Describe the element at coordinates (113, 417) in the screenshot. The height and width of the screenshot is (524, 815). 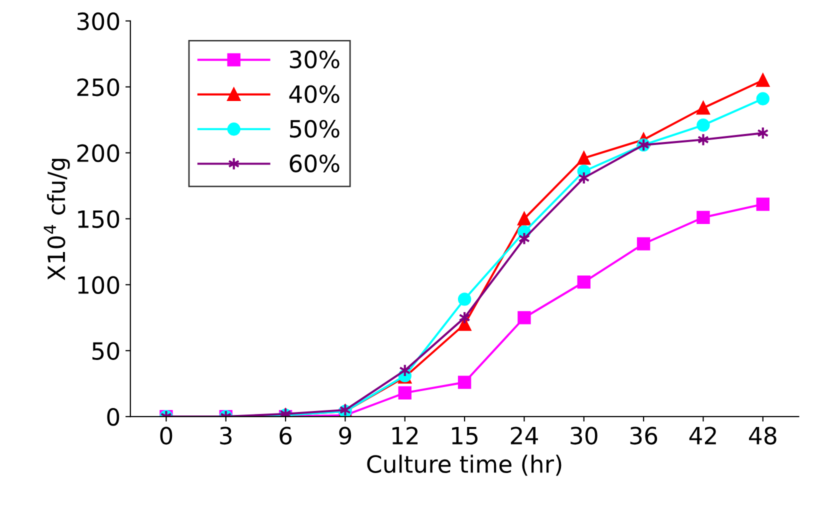
I see `y-tick-label: 0` at that location.